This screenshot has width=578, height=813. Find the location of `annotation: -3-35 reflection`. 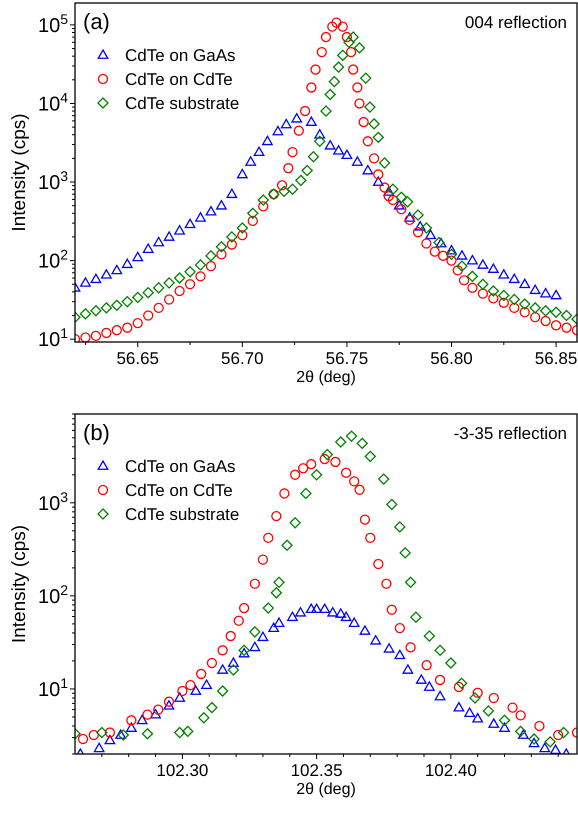

annotation: -3-35 reflection is located at coordinates (510, 433).